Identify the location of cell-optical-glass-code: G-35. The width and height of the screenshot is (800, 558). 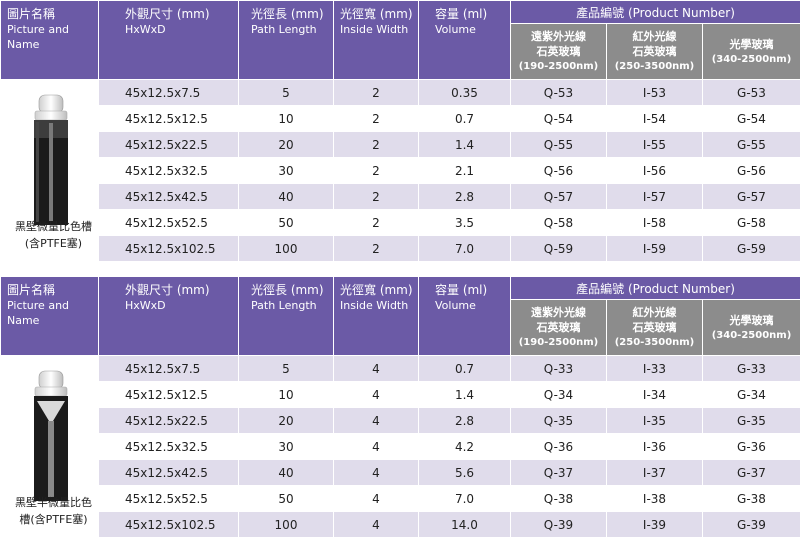
(750, 420).